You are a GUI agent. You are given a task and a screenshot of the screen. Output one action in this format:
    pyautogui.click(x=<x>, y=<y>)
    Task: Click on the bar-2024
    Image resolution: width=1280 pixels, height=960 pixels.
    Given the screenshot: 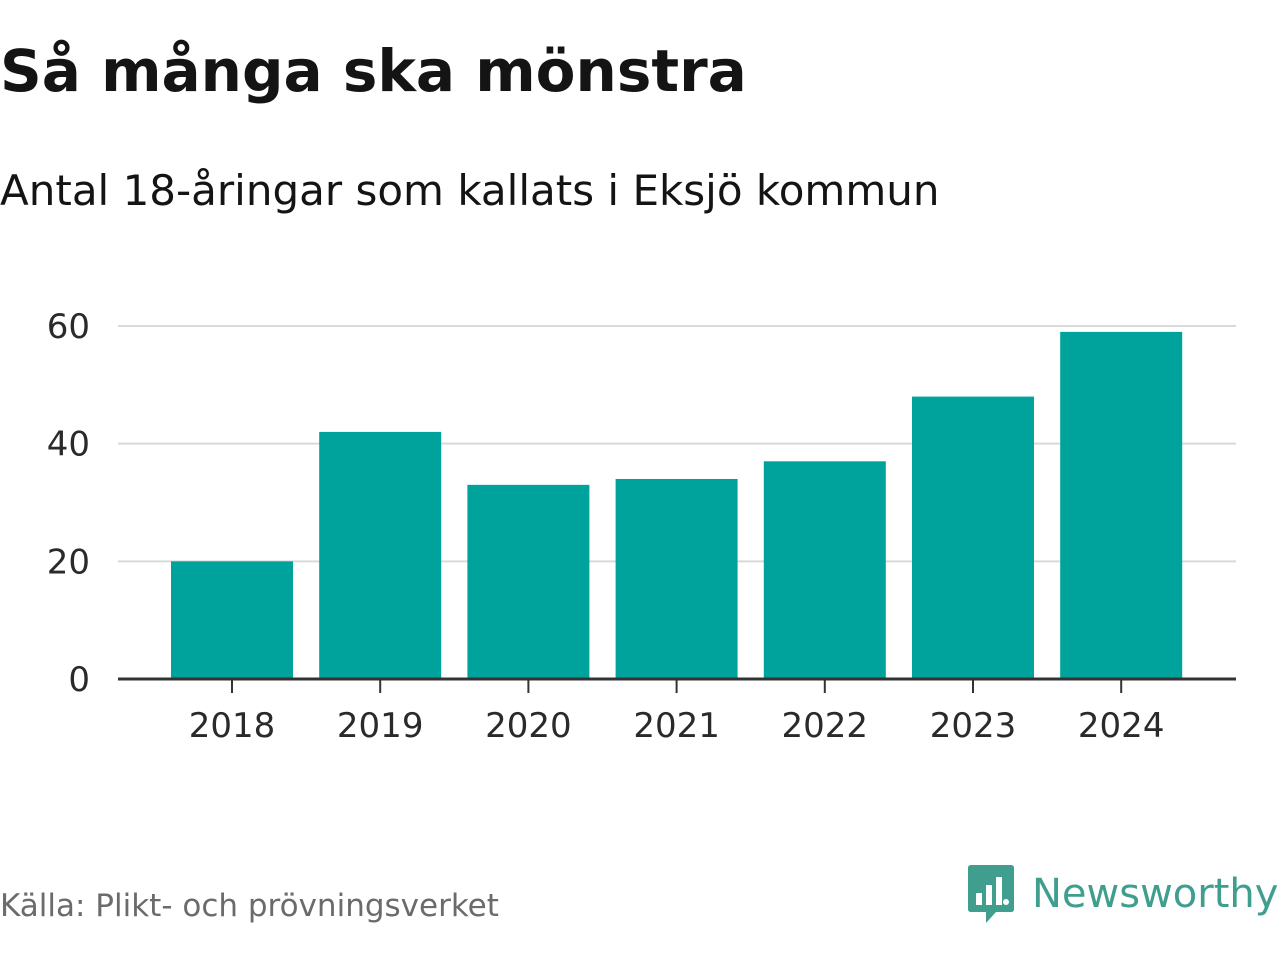 What is the action you would take?
    pyautogui.click(x=1121, y=505)
    